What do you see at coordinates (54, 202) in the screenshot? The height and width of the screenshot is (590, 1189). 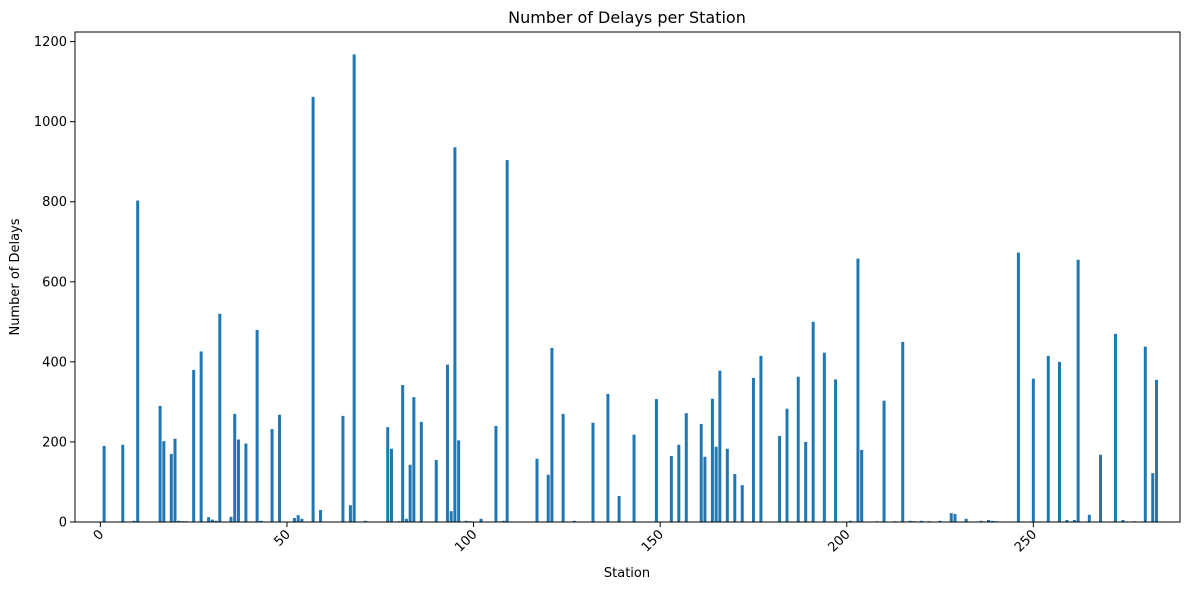 I see `y-tick-label-800: 800` at bounding box center [54, 202].